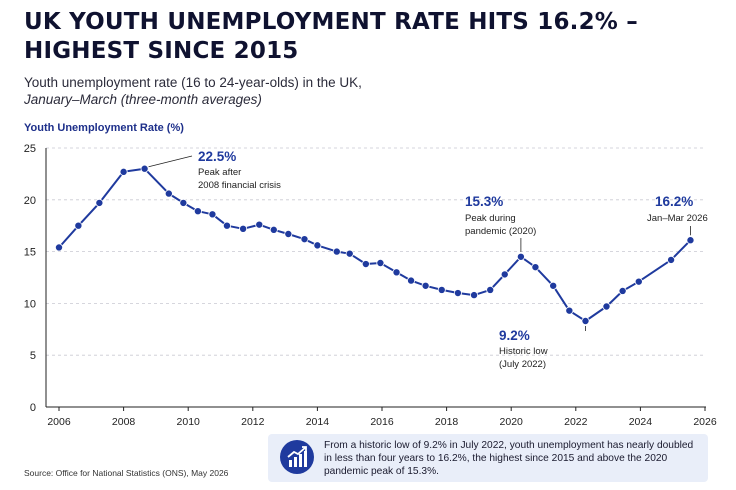 This screenshot has height=490, width=736. I want to click on x-tick-label: 2008, so click(124, 422).